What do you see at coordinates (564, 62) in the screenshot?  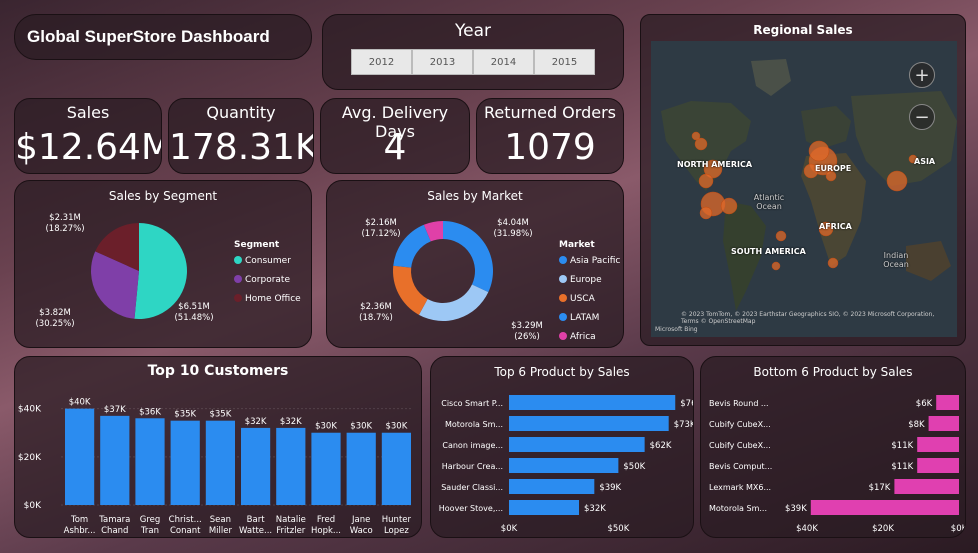 I see `year-option-2015: 2015` at bounding box center [564, 62].